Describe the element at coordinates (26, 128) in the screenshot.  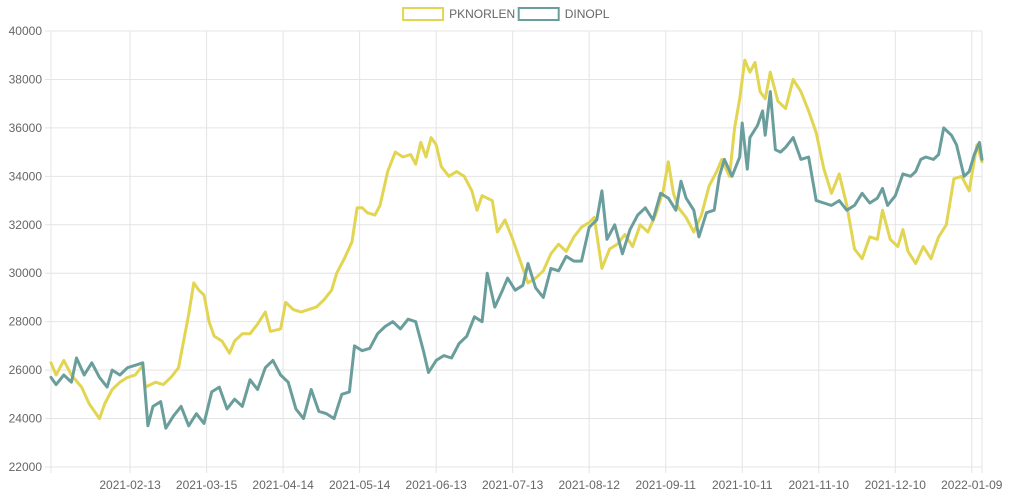
I see `y-tick-label: 36000` at that location.